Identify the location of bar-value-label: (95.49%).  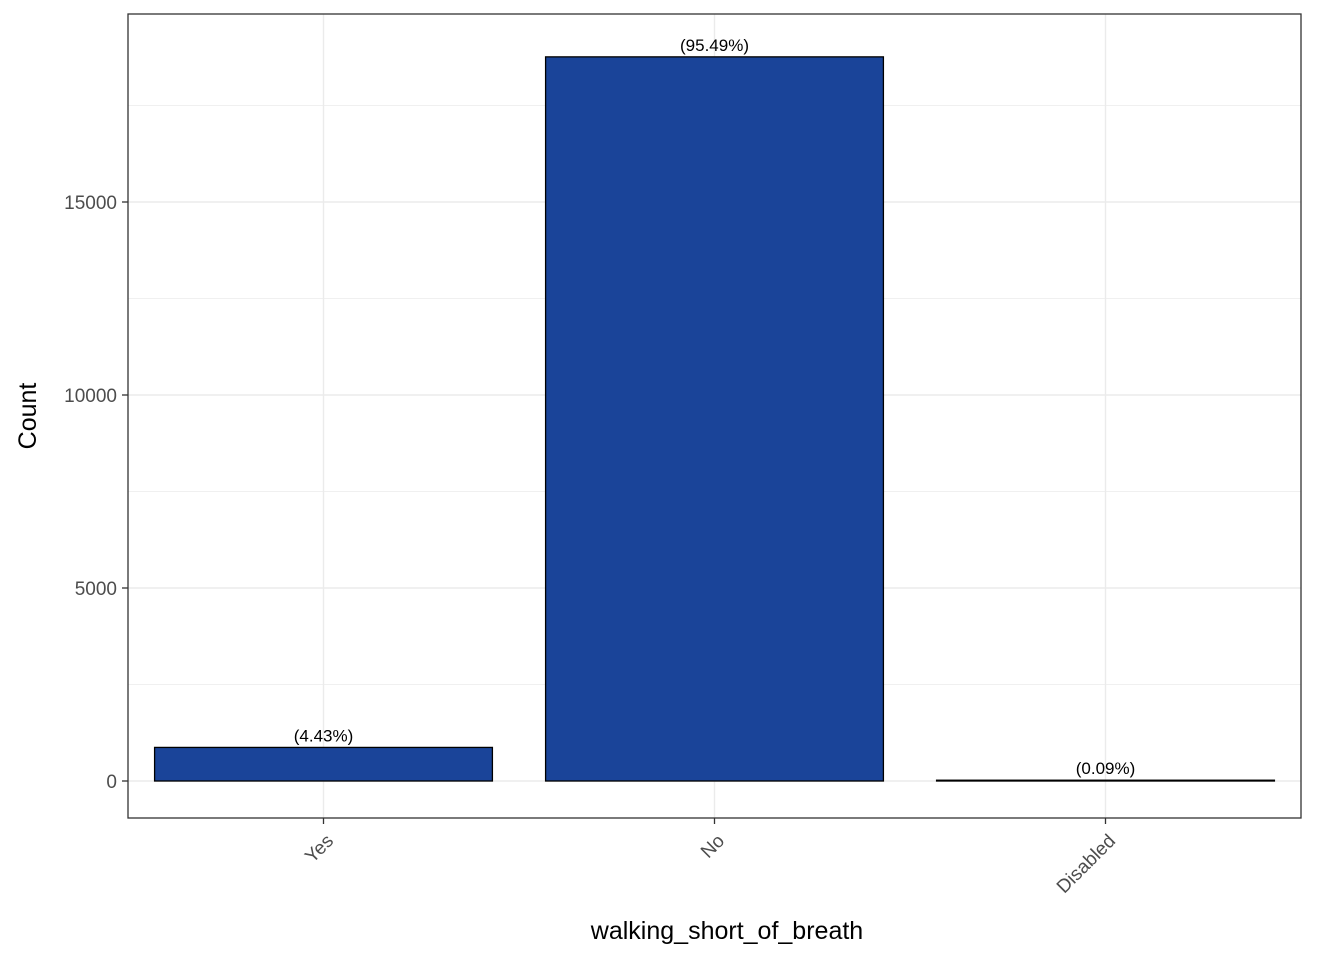
(714, 45).